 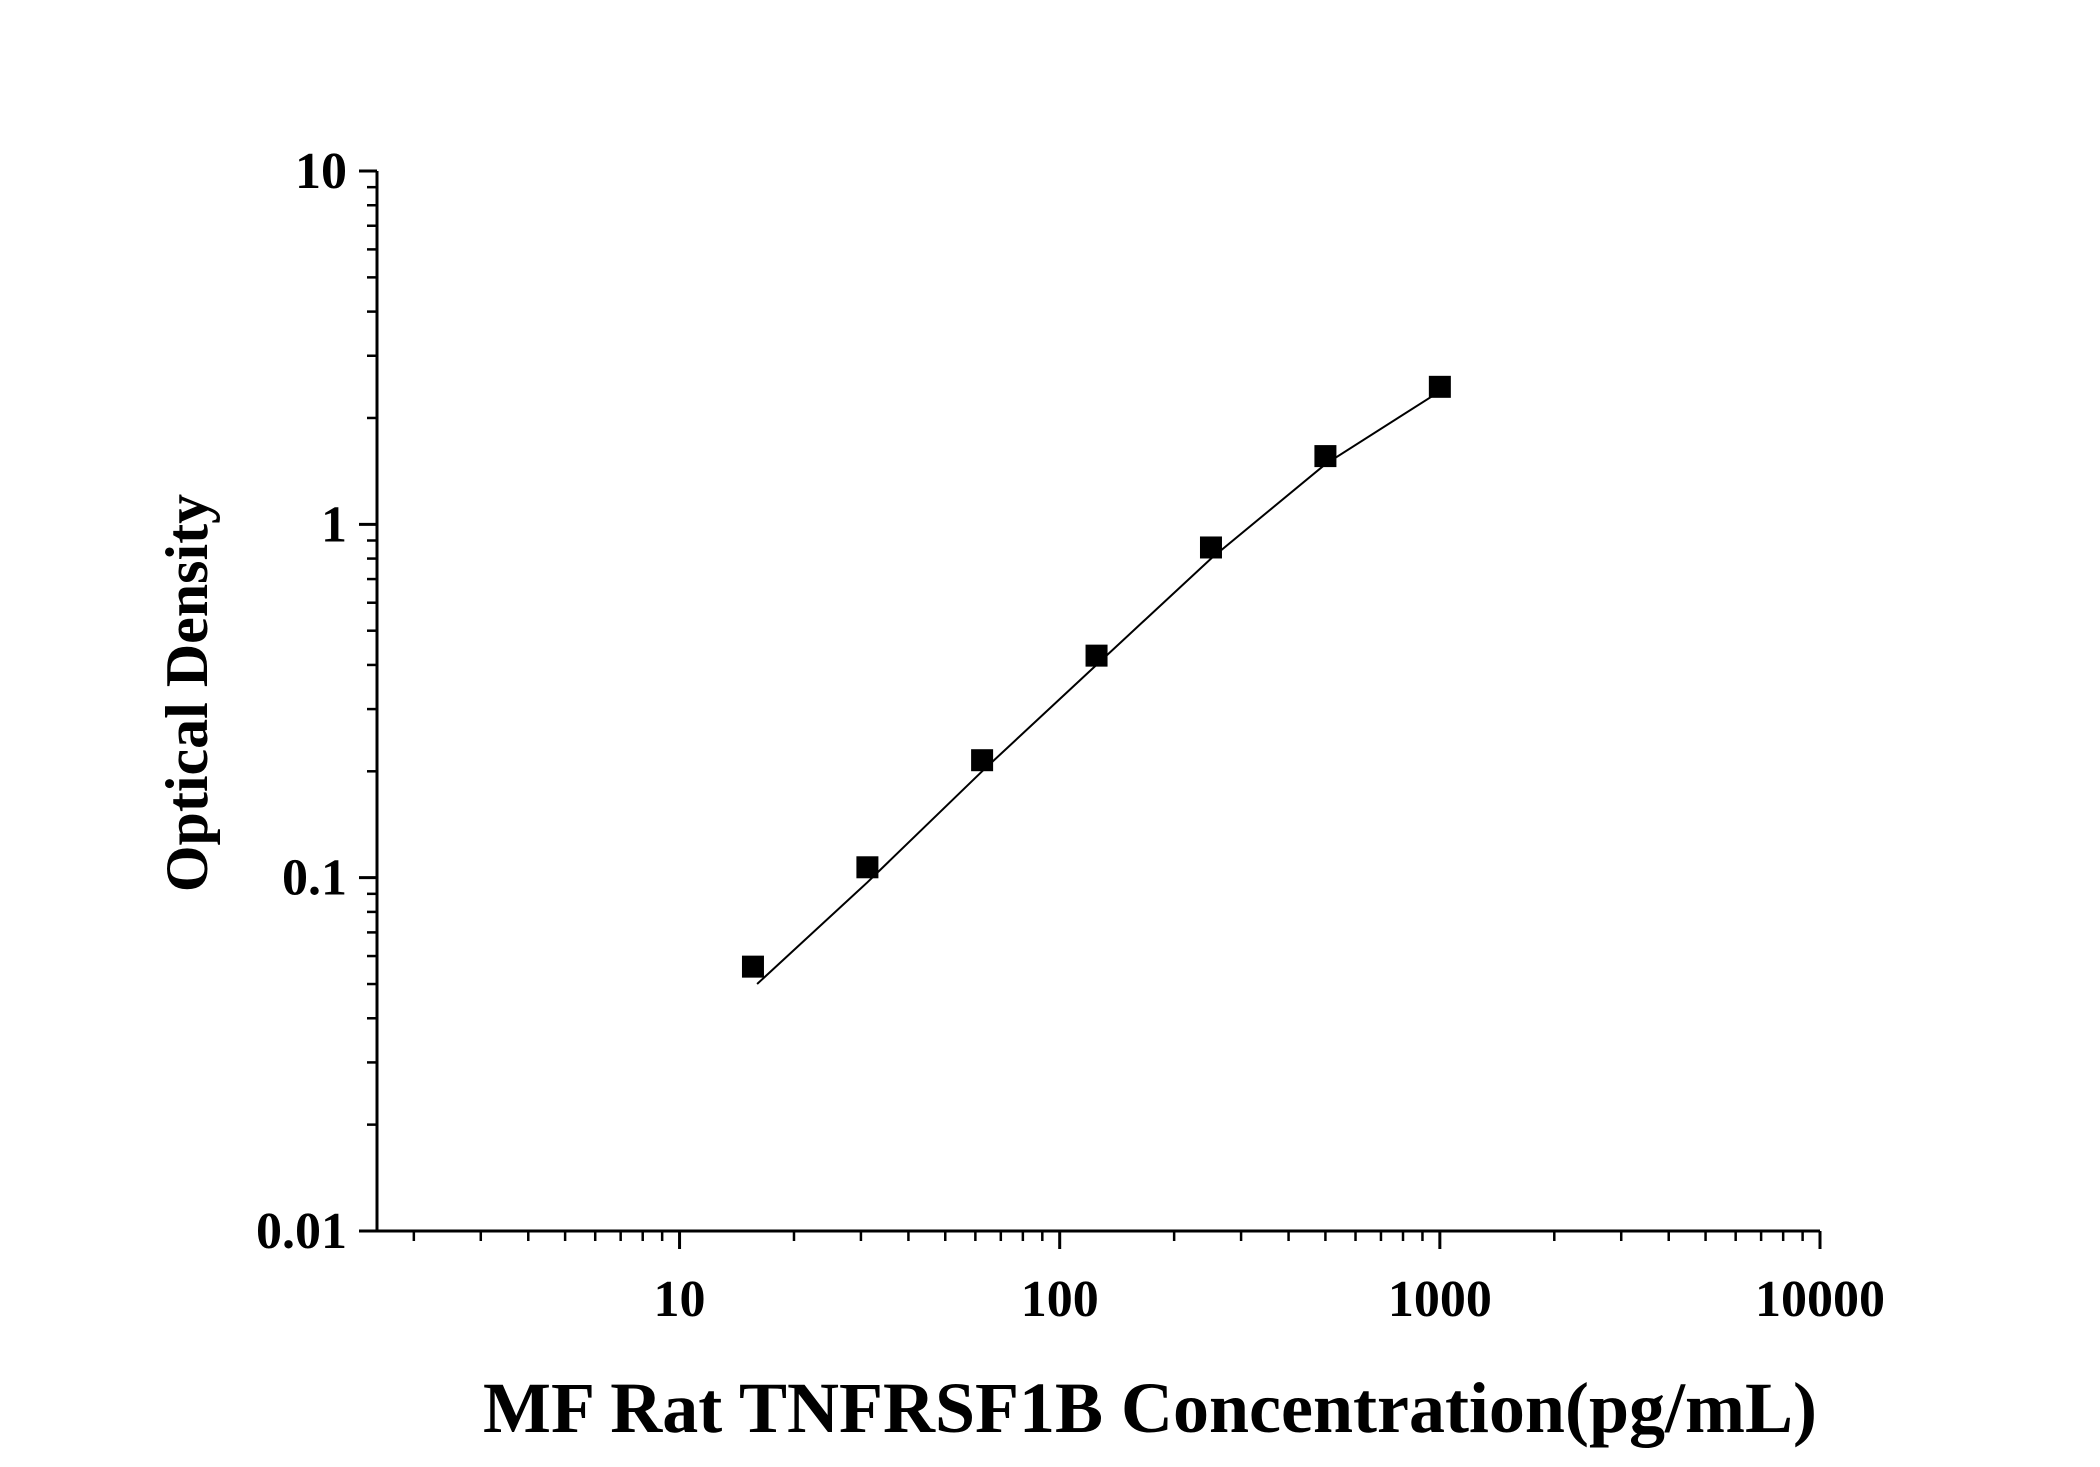 What do you see at coordinates (301, 1231) in the screenshot?
I see `y-tick-label: 0.01` at bounding box center [301, 1231].